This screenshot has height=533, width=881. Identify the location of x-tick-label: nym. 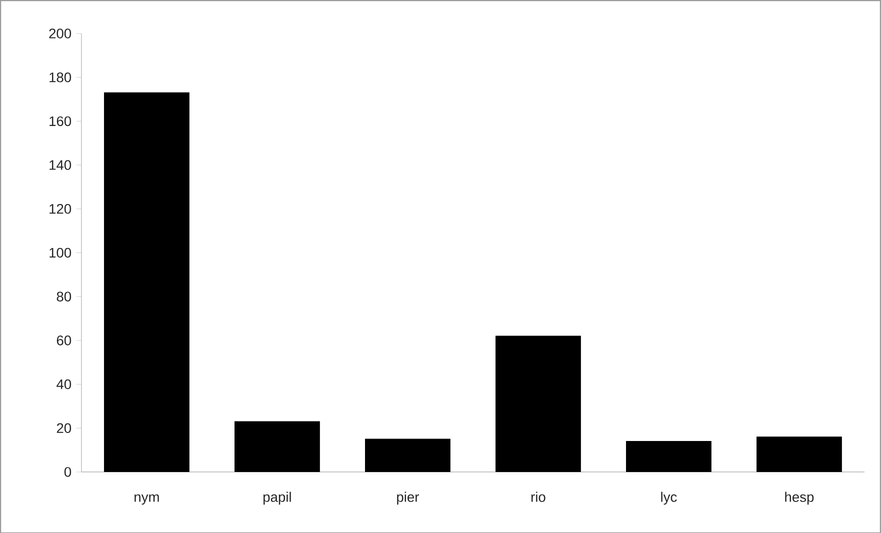
(146, 499).